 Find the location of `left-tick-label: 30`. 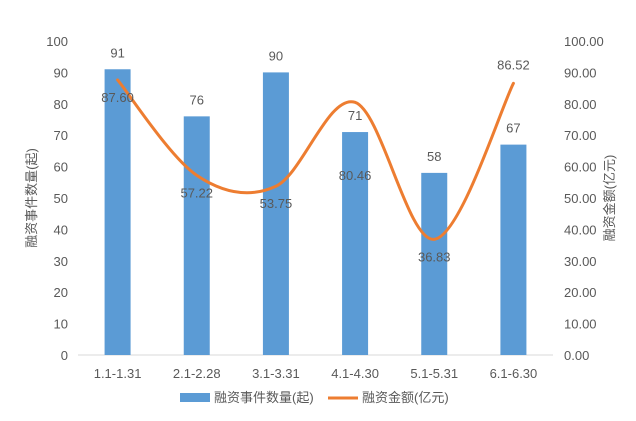

left-tick-label: 30 is located at coordinates (61, 261).